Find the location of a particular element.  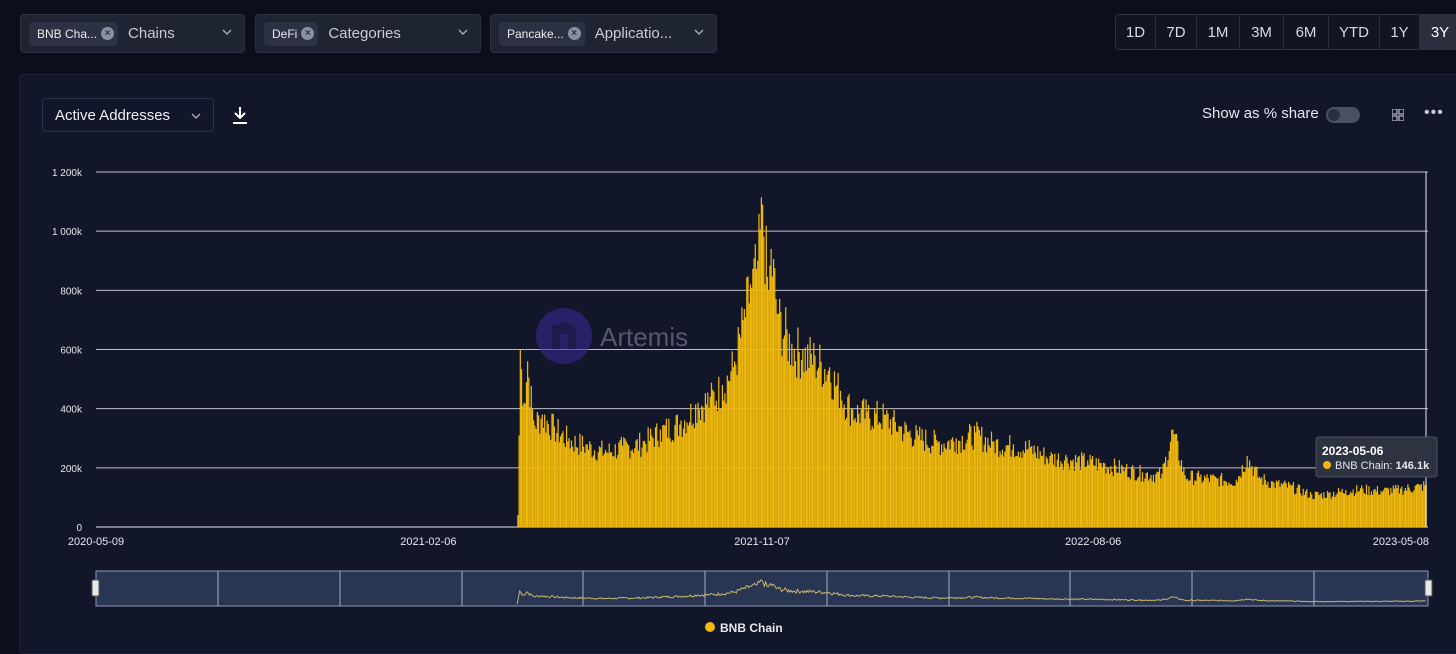

tooltip-value: 146.1k is located at coordinates (1413, 466).